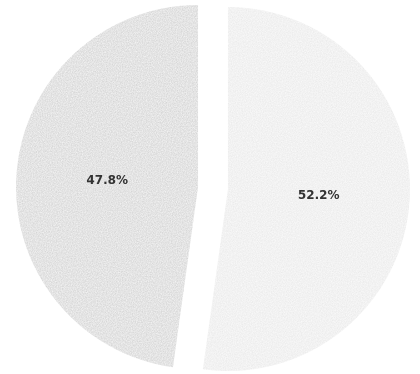 Image resolution: width=420 pixels, height=374 pixels. What do you see at coordinates (319, 195) in the screenshot?
I see `slice-label: 52.2%` at bounding box center [319, 195].